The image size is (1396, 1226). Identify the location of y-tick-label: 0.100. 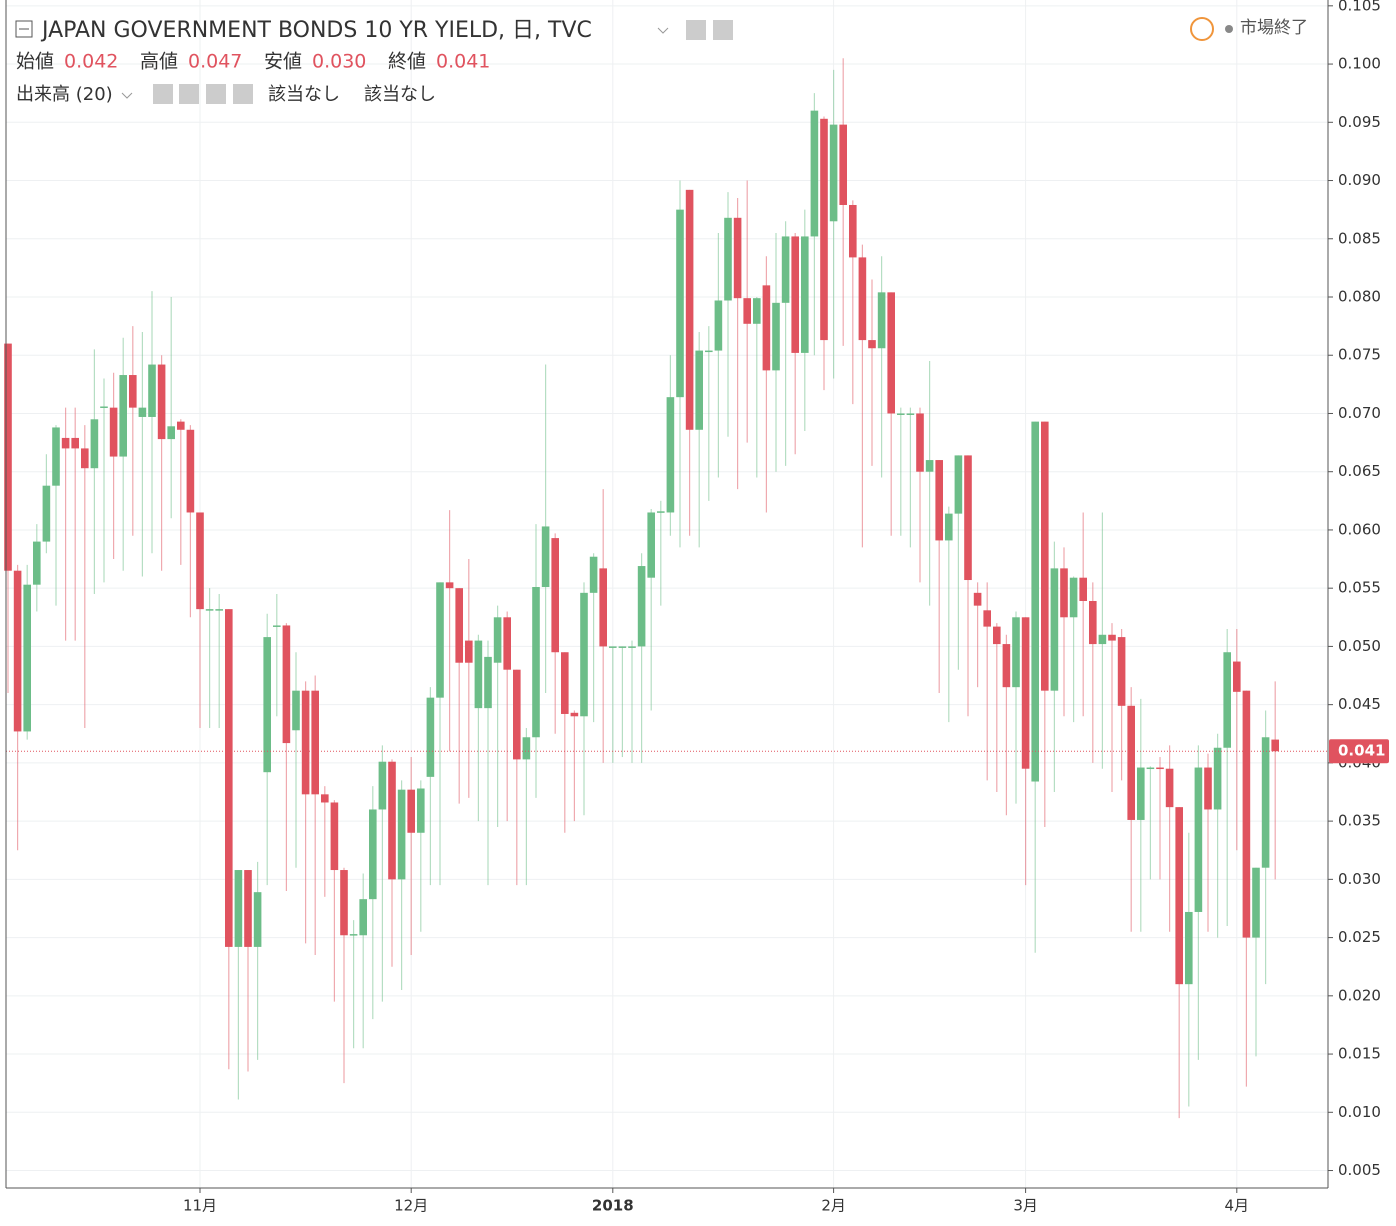
(1359, 64).